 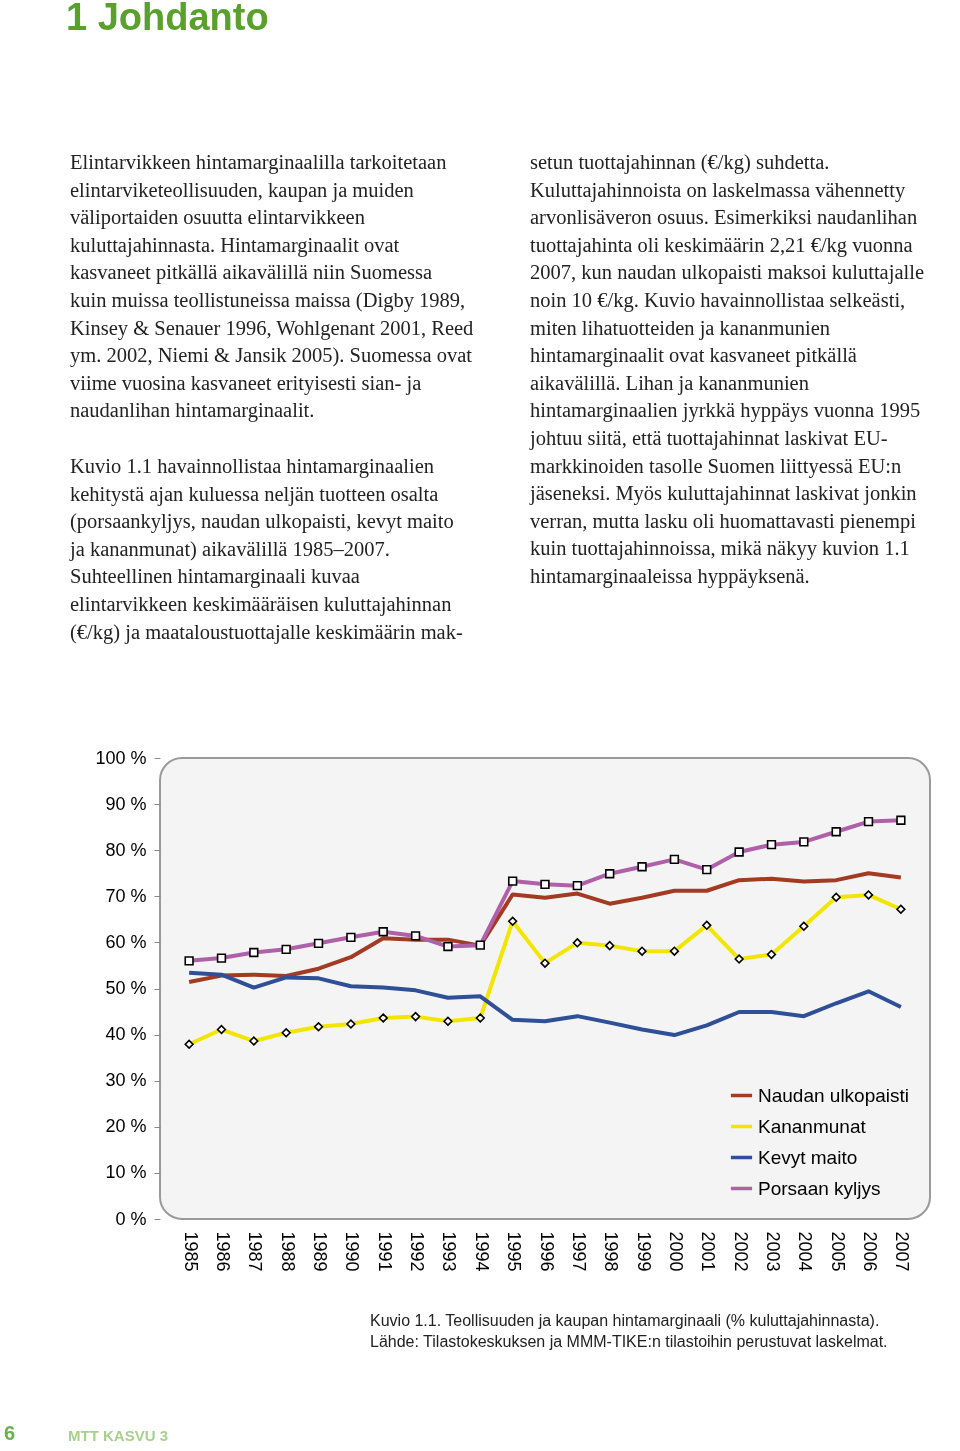 I want to click on x-tick-label: 1993, so click(x=449, y=1251).